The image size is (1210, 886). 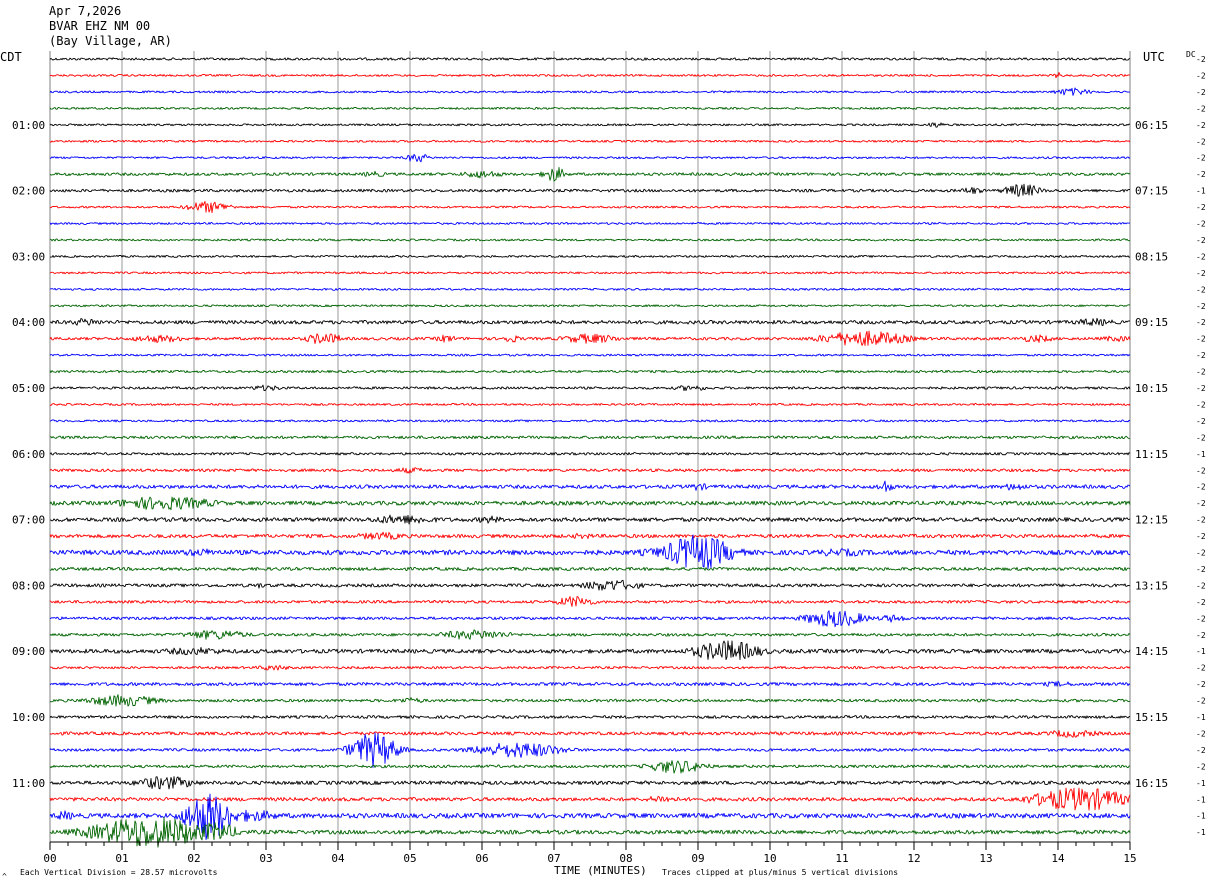 What do you see at coordinates (338, 858) in the screenshot?
I see `x-tick-label: 04` at bounding box center [338, 858].